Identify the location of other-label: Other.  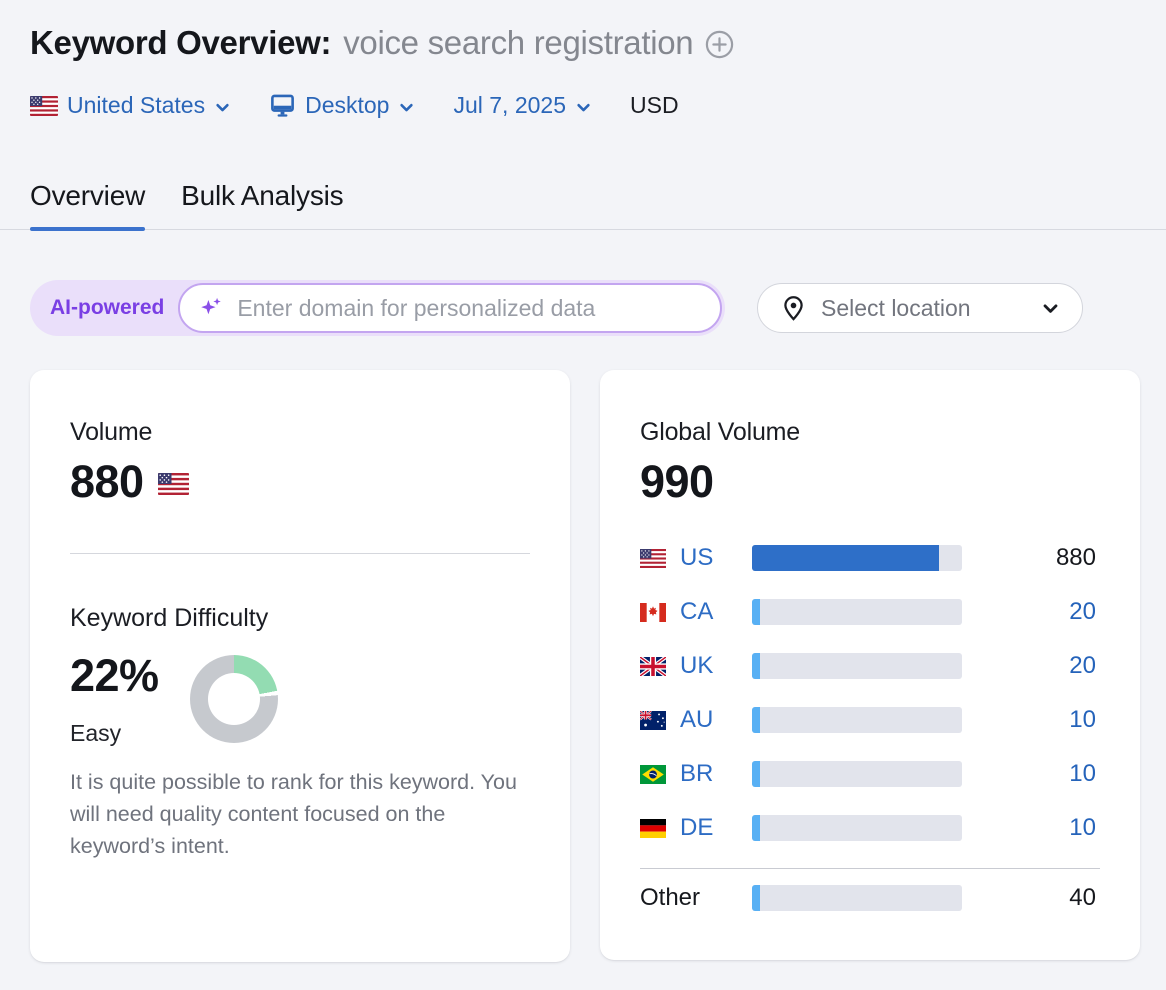
(670, 897).